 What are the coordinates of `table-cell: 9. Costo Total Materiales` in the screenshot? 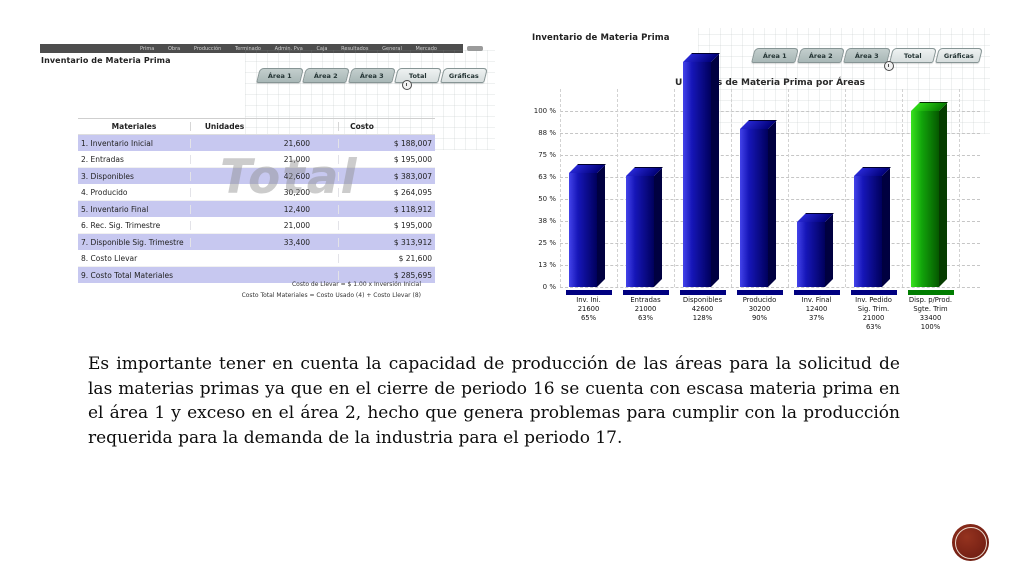 It's located at (127, 275).